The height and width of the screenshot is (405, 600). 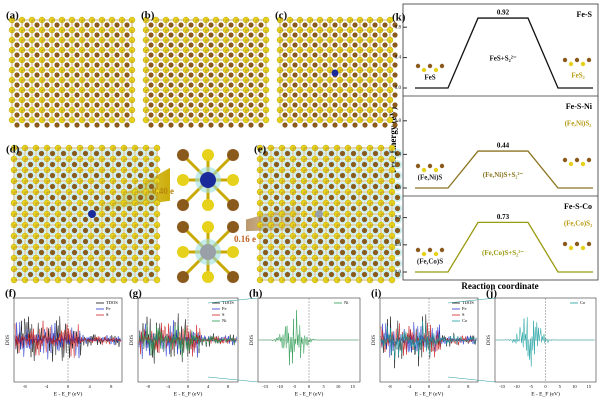 What do you see at coordinates (107, 314) in the screenshot?
I see `legend-label: S` at bounding box center [107, 314].